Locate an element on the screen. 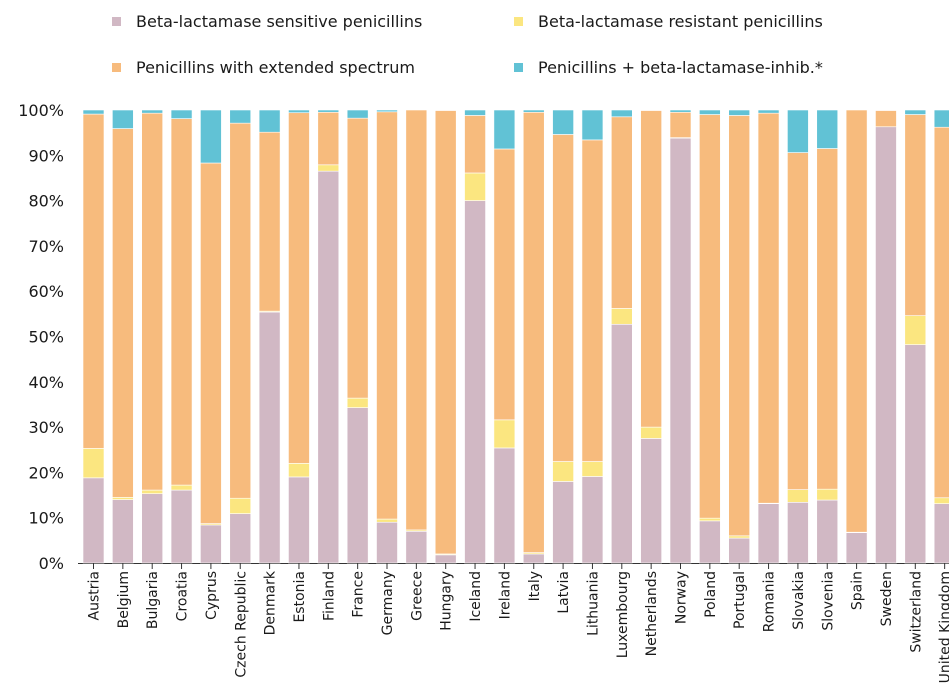 The height and width of the screenshot is (693, 949). x-tick-label-spain: Spain is located at coordinates (858, 590).